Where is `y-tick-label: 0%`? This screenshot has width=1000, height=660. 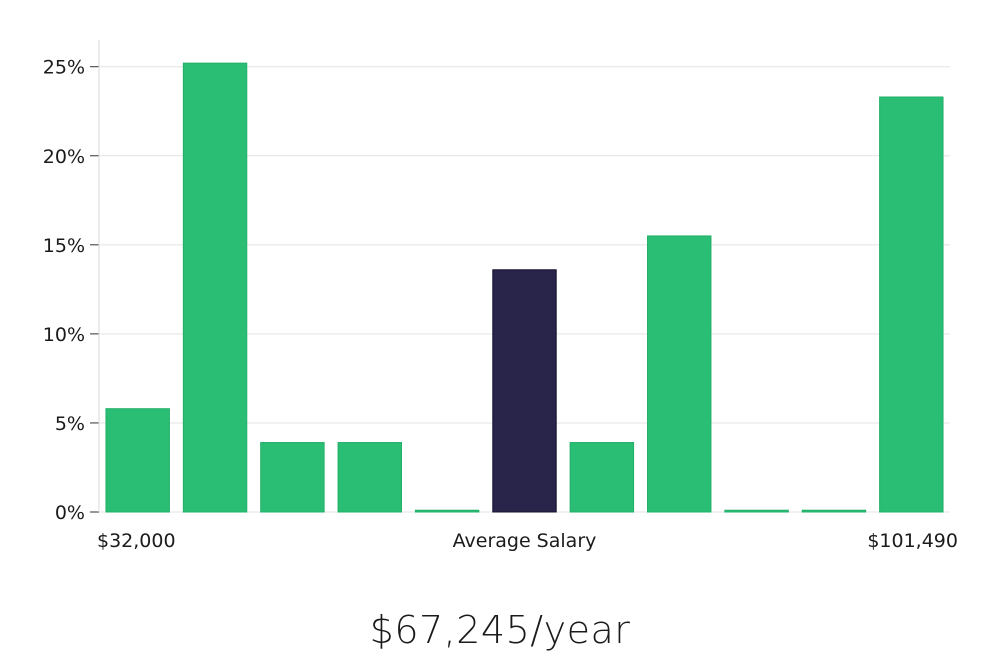 y-tick-label: 0% is located at coordinates (70, 513).